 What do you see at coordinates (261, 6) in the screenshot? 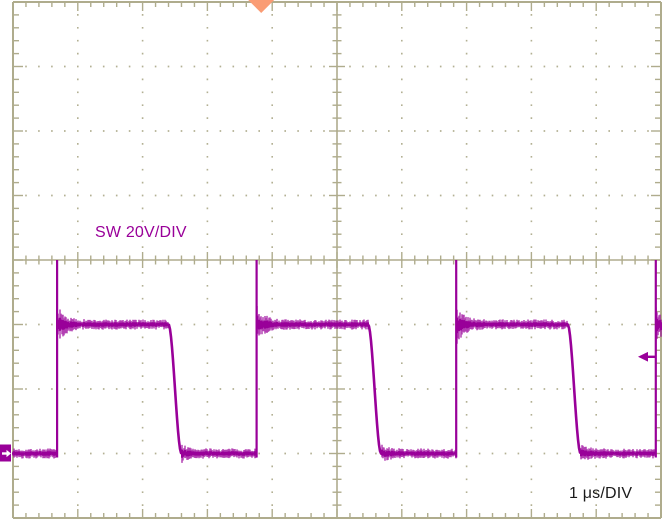
I see `trigger-position-marker-icon` at bounding box center [261, 6].